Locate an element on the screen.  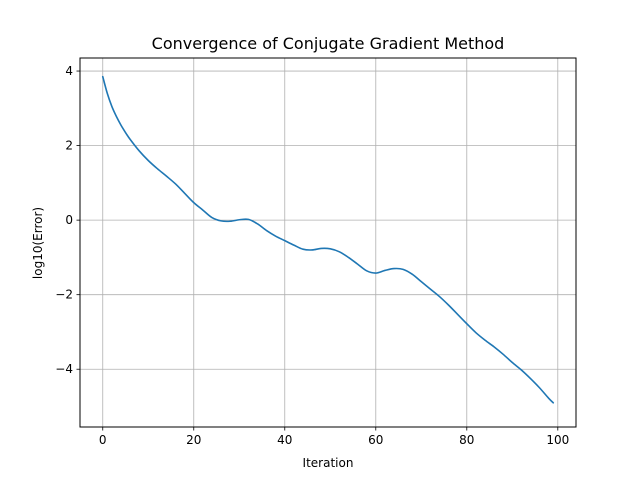
y-axis: −4 −2 0 2 4 is located at coordinates (67, 220).